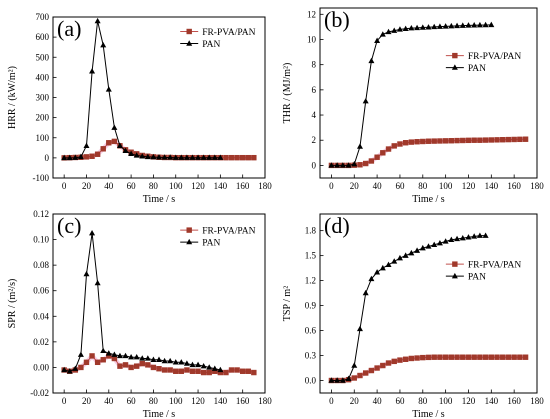 Image resolution: width=550 pixels, height=419 pixels. Describe the element at coordinates (494, 57) in the screenshot. I see `legend-entry: FR-PVA/PAN` at that location.